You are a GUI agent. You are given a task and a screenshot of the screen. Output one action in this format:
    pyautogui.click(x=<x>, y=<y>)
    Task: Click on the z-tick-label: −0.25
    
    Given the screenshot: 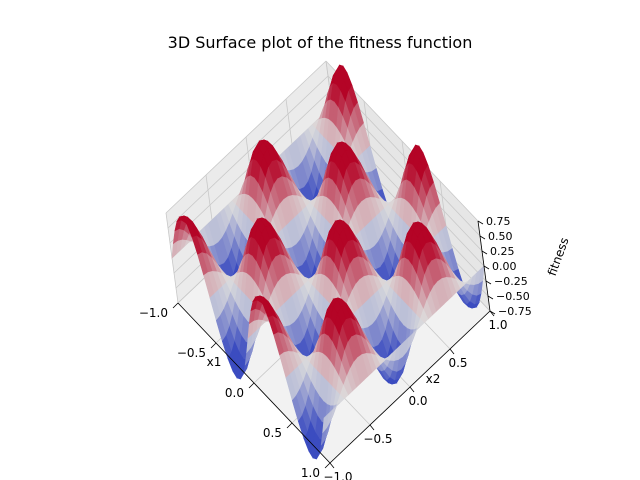 What is the action you would take?
    pyautogui.click(x=511, y=281)
    